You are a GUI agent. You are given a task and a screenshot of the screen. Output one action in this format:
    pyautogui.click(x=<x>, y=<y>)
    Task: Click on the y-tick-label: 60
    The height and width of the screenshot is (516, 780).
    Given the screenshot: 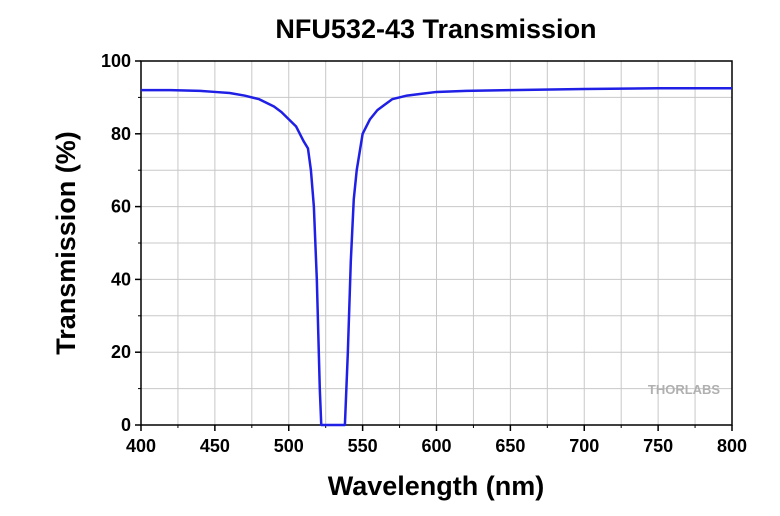 What is the action you would take?
    pyautogui.click(x=121, y=207)
    